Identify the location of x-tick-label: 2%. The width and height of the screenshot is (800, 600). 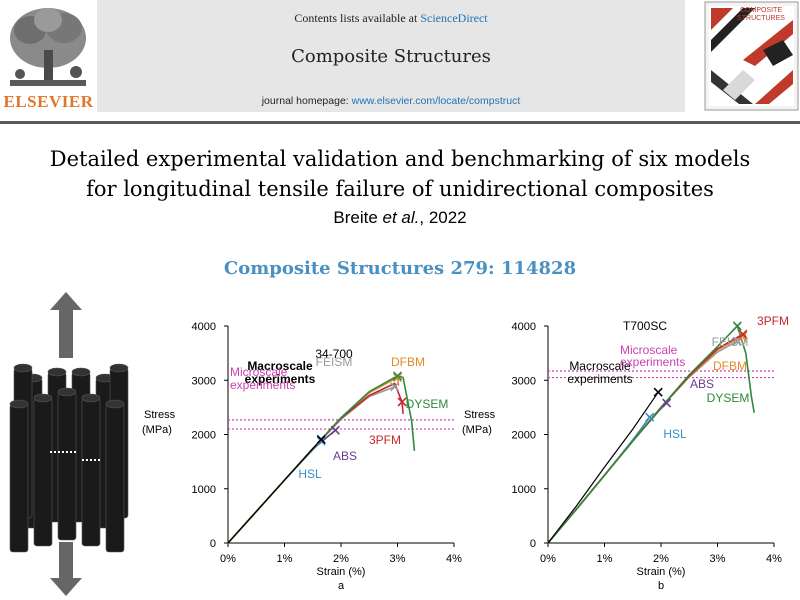
(341, 559).